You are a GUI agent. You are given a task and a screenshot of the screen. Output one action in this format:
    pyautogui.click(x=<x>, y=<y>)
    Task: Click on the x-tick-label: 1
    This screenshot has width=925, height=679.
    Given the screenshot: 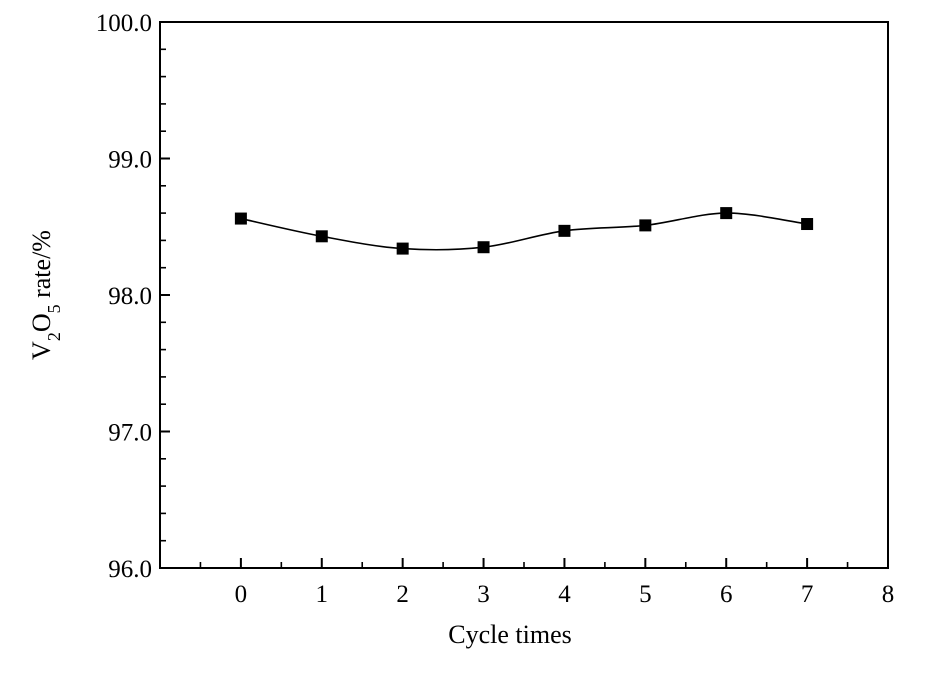 What is the action you would take?
    pyautogui.click(x=322, y=594)
    